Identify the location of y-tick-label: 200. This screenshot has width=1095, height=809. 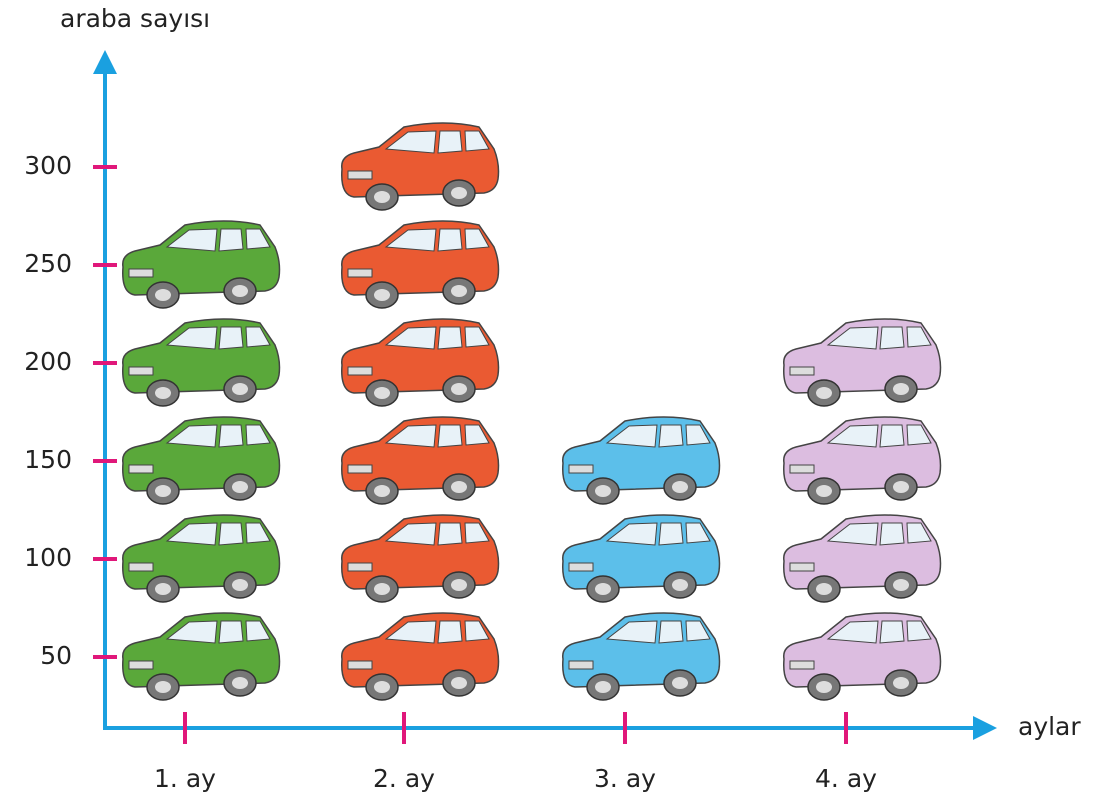
(48, 361).